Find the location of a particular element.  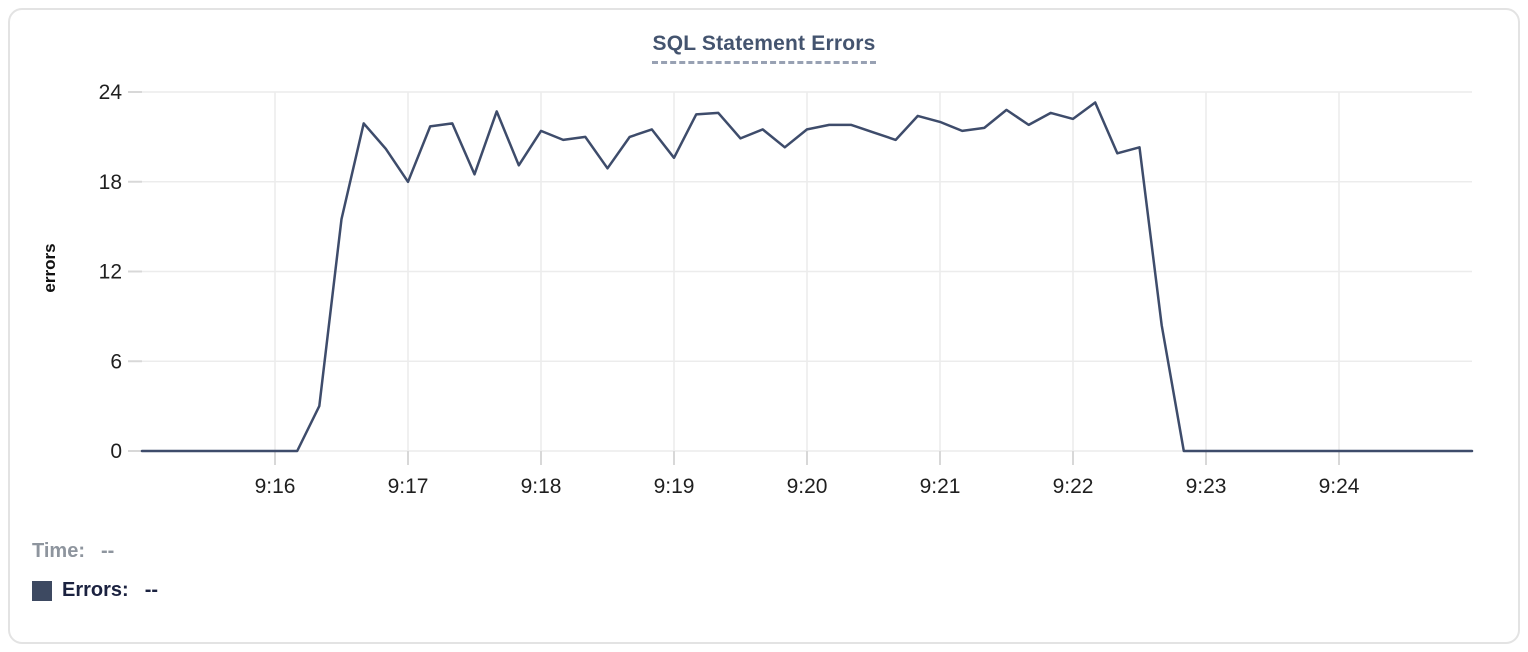

svg-text: 9:17 is located at coordinates (408, 486).